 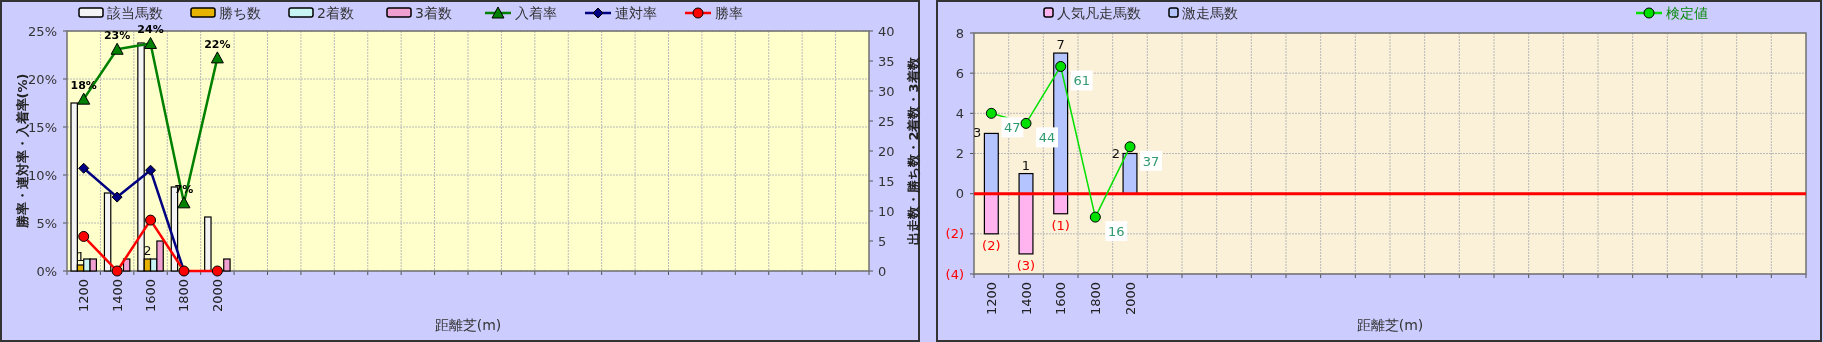 I want to click on y-tick-label: 4, so click(x=959, y=113).